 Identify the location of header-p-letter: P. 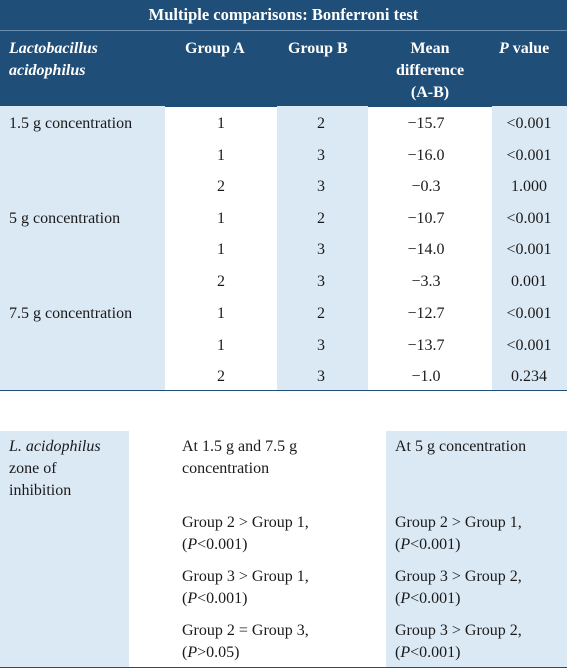
(504, 48).